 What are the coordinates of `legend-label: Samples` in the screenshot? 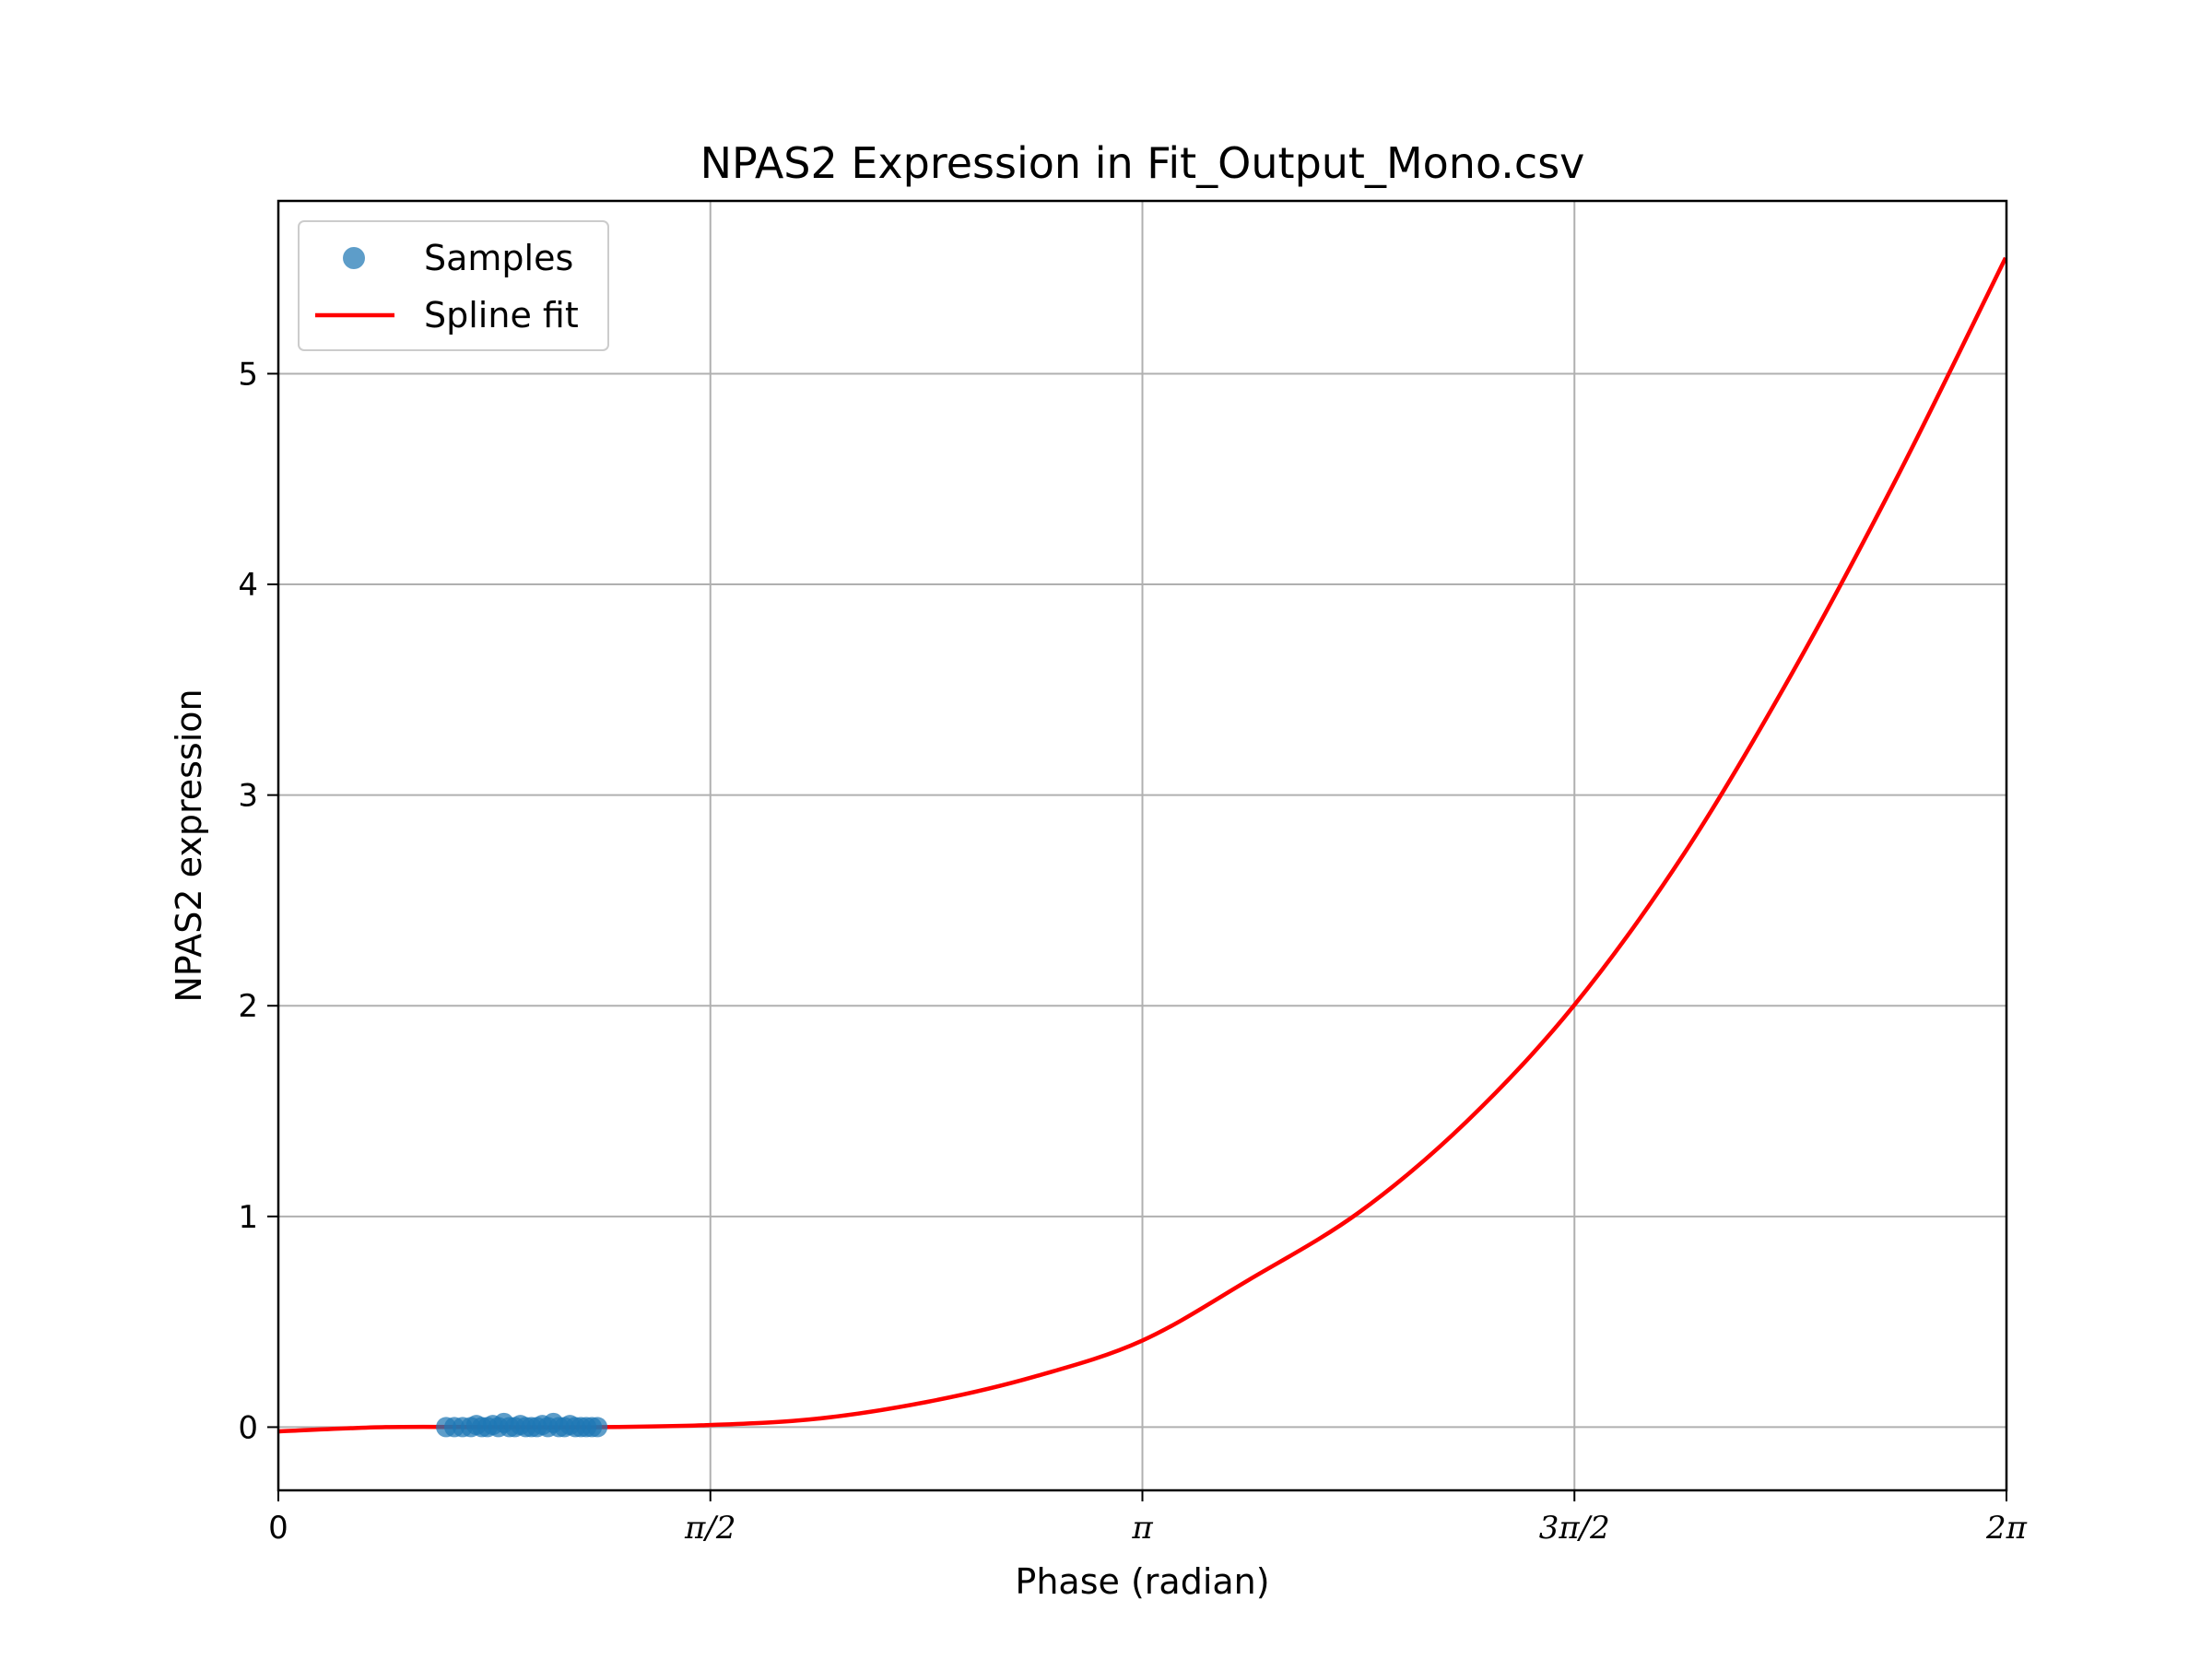 It's located at (498, 258).